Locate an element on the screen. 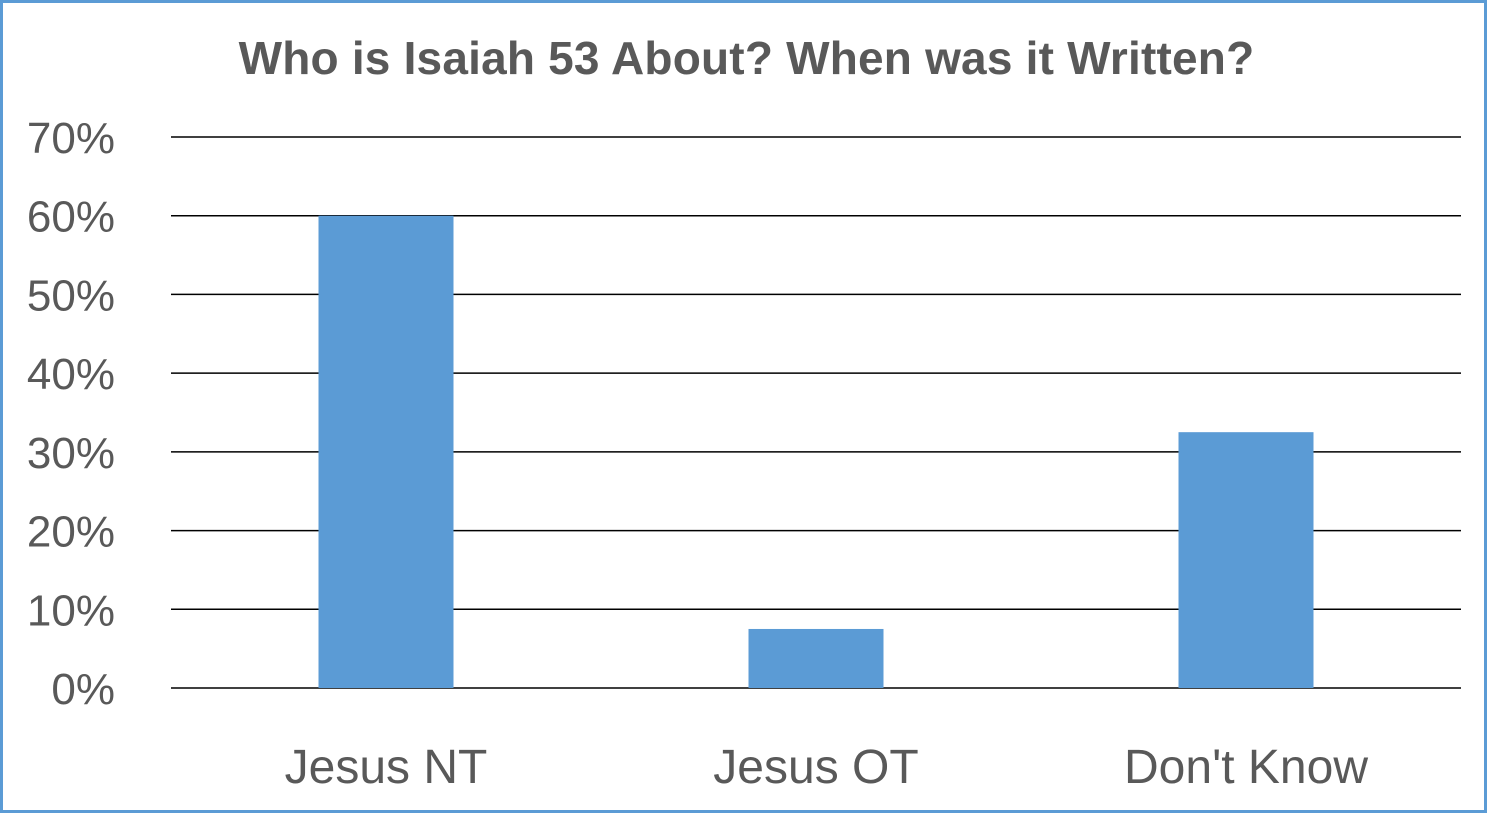 The width and height of the screenshot is (1487, 813). y-tick-label: 40% is located at coordinates (71, 374).